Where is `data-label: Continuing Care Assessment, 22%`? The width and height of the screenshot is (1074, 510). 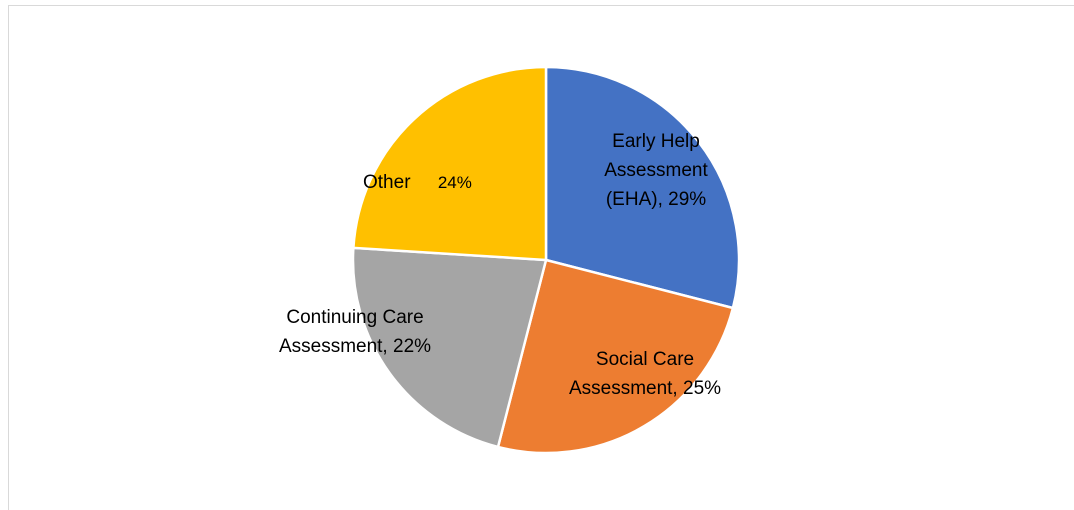 data-label: Continuing Care Assessment, 22% is located at coordinates (355, 332).